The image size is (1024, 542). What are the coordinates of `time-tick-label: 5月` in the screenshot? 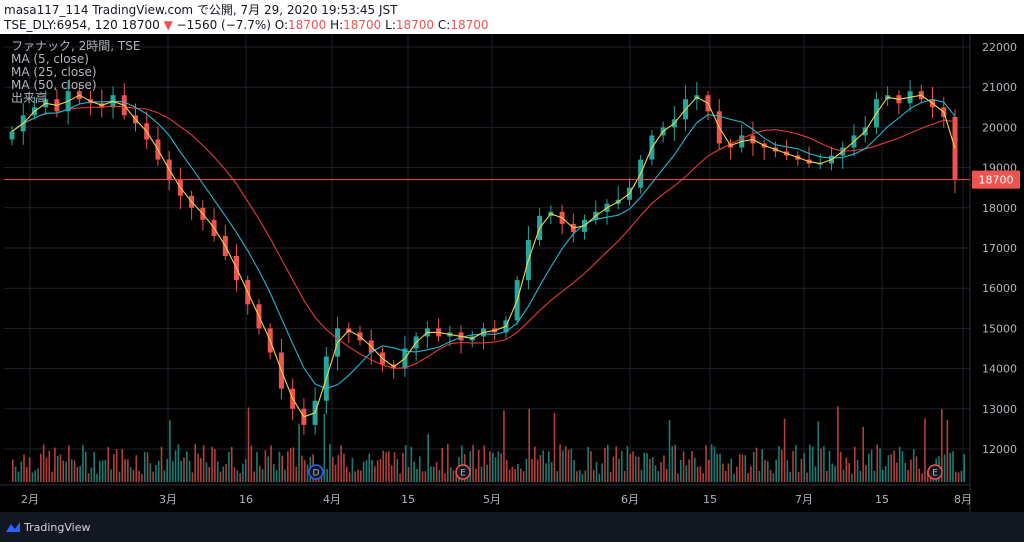 It's located at (492, 499).